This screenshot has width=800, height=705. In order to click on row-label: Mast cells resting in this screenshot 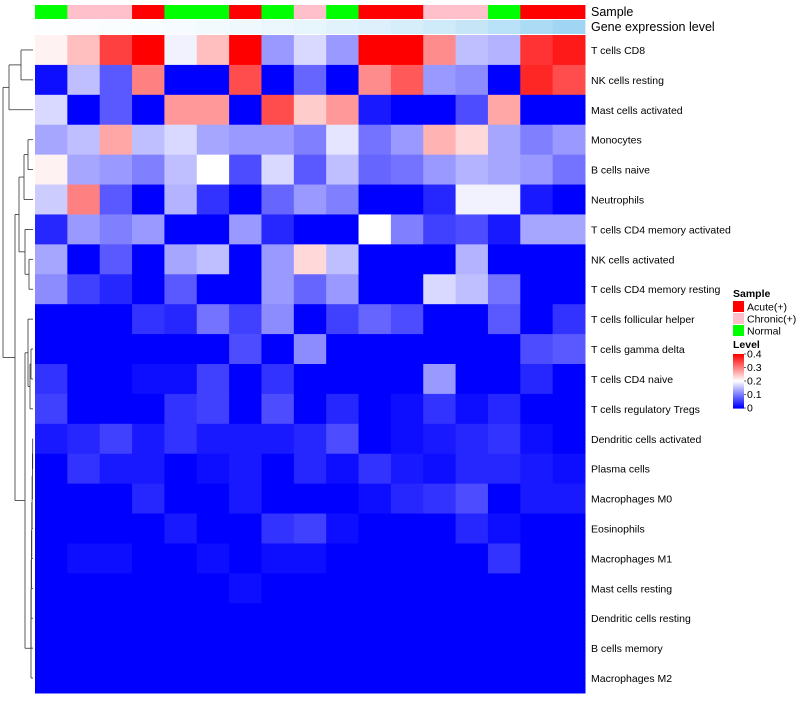, I will do `click(631, 589)`.